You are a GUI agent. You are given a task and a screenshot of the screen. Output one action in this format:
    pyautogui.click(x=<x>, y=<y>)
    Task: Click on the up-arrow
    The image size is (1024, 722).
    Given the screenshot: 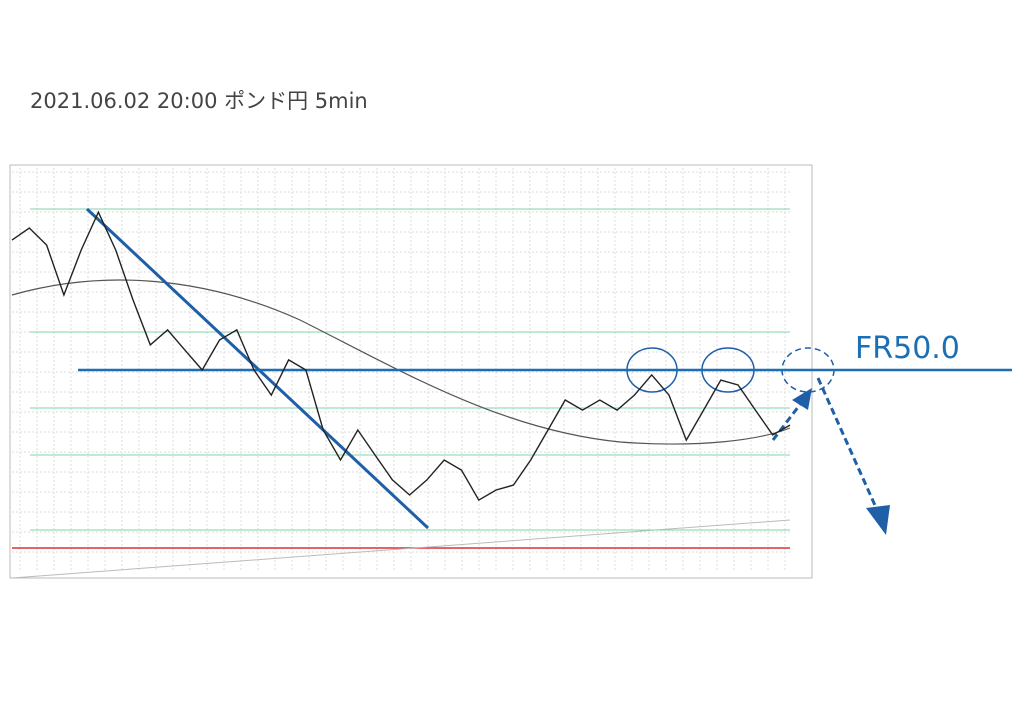 What is the action you would take?
    pyautogui.click(x=789, y=419)
    